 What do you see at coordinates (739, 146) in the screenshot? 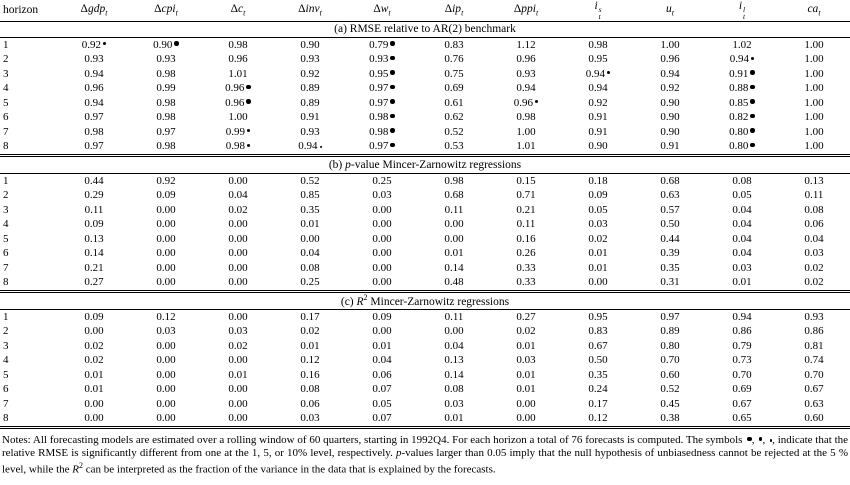
I see `cell-value: 0.80` at bounding box center [739, 146].